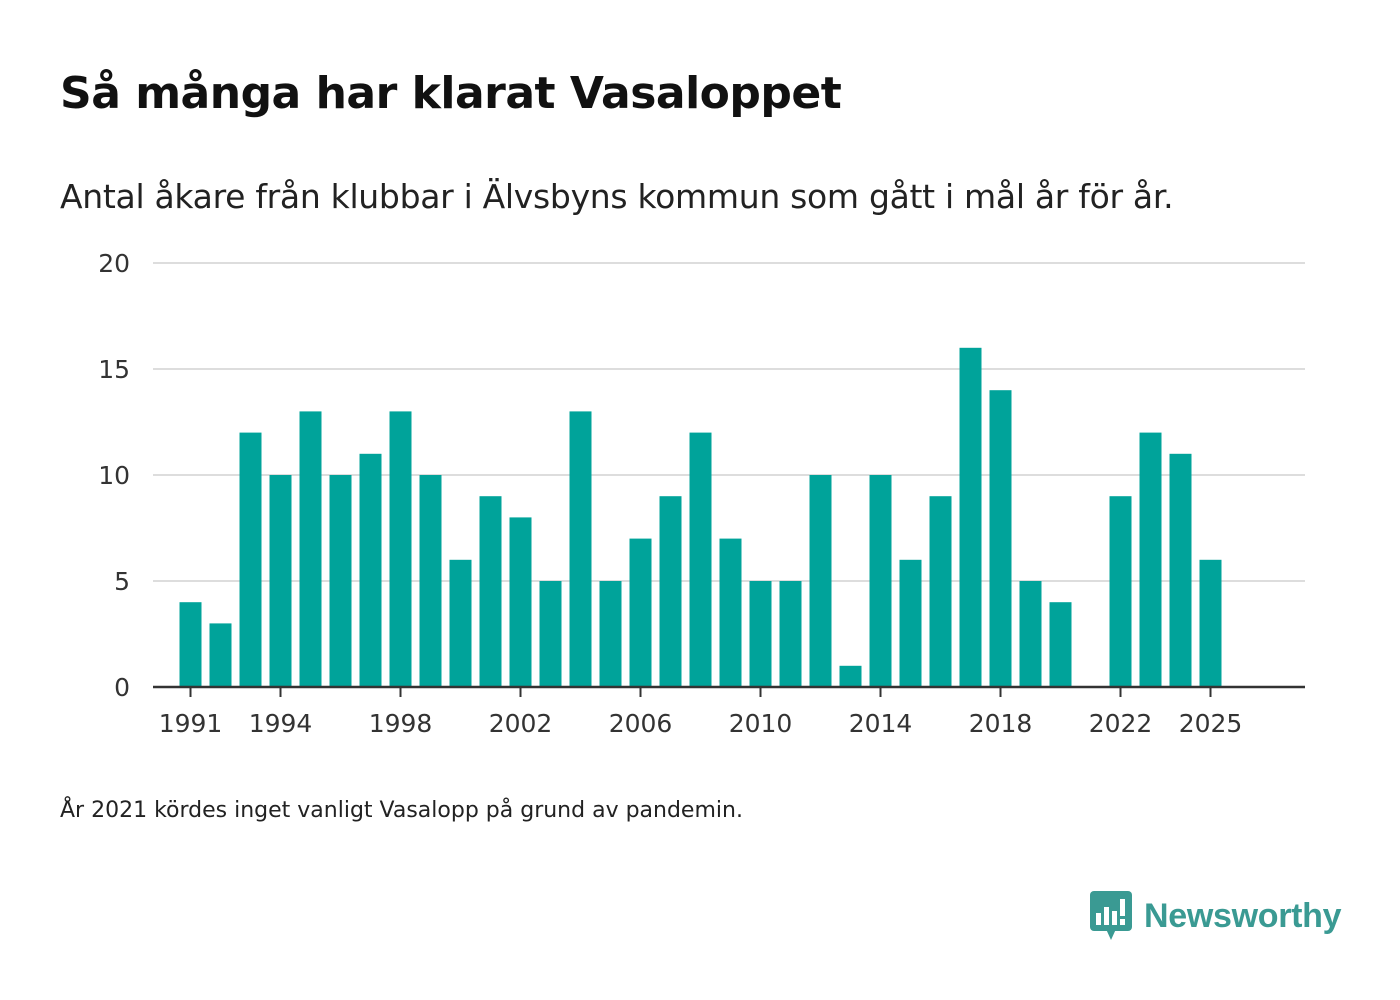 Image resolution: width=1400 pixels, height=1000 pixels. Describe the element at coordinates (400, 549) in the screenshot. I see `bar-1998` at that location.